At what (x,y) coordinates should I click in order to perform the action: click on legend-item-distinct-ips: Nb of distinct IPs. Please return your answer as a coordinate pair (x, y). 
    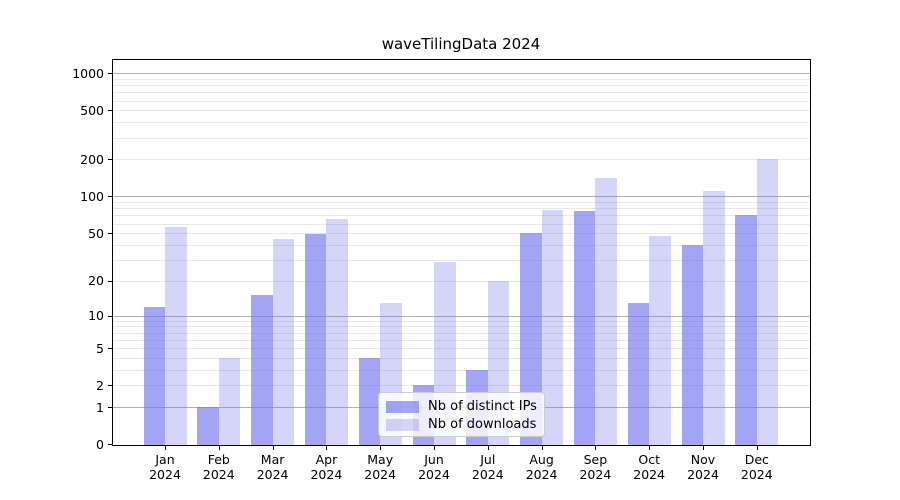
    Looking at the image, I should click on (461, 406).